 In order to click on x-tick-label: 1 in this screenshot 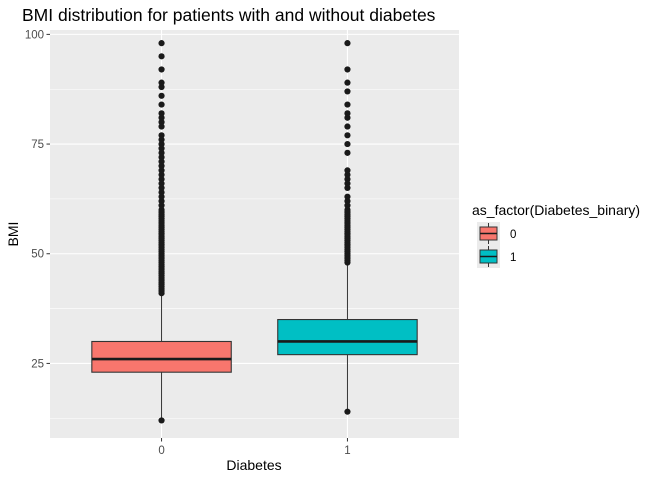, I will do `click(347, 451)`.